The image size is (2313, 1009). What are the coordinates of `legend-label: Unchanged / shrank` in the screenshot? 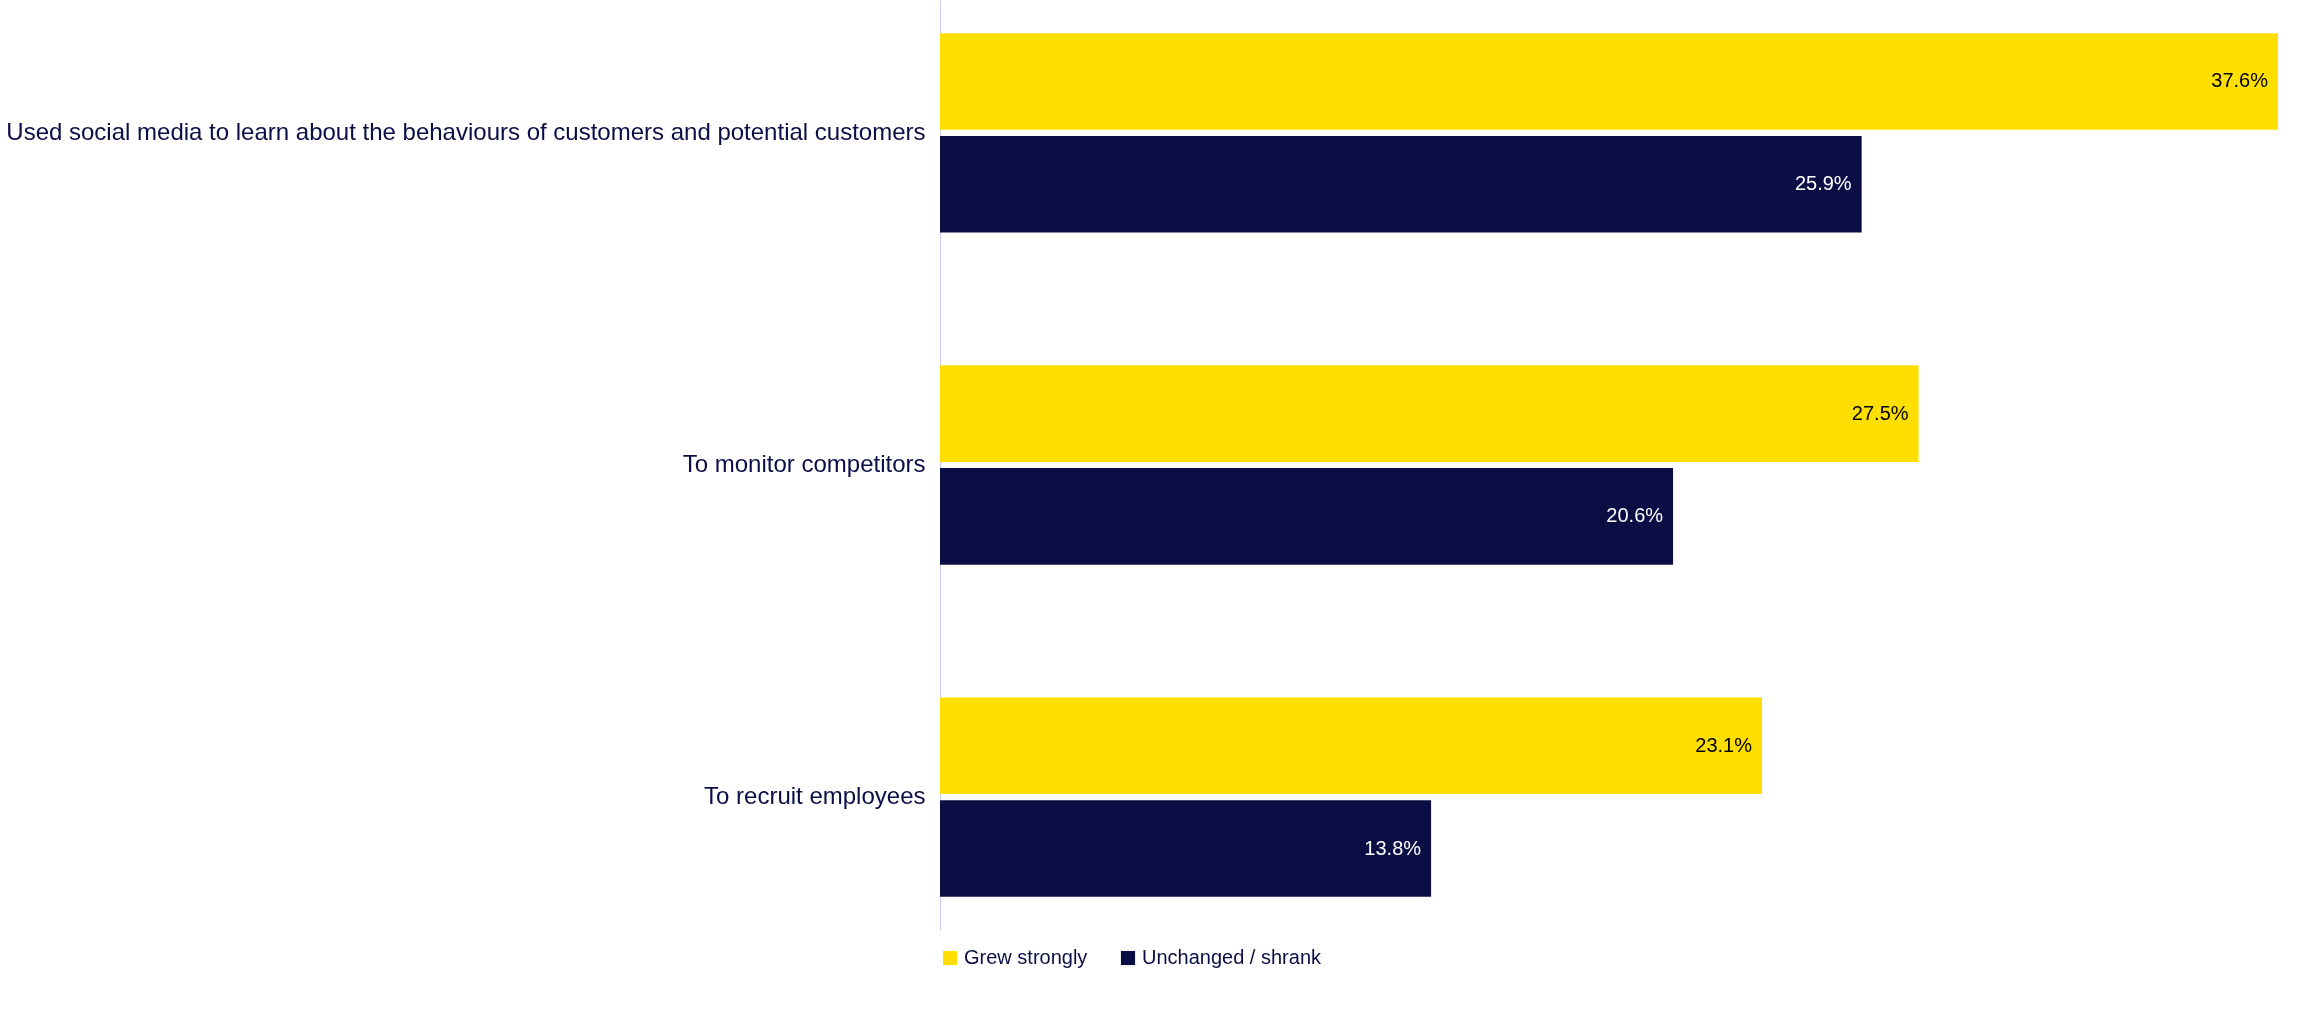 It's located at (1232, 957).